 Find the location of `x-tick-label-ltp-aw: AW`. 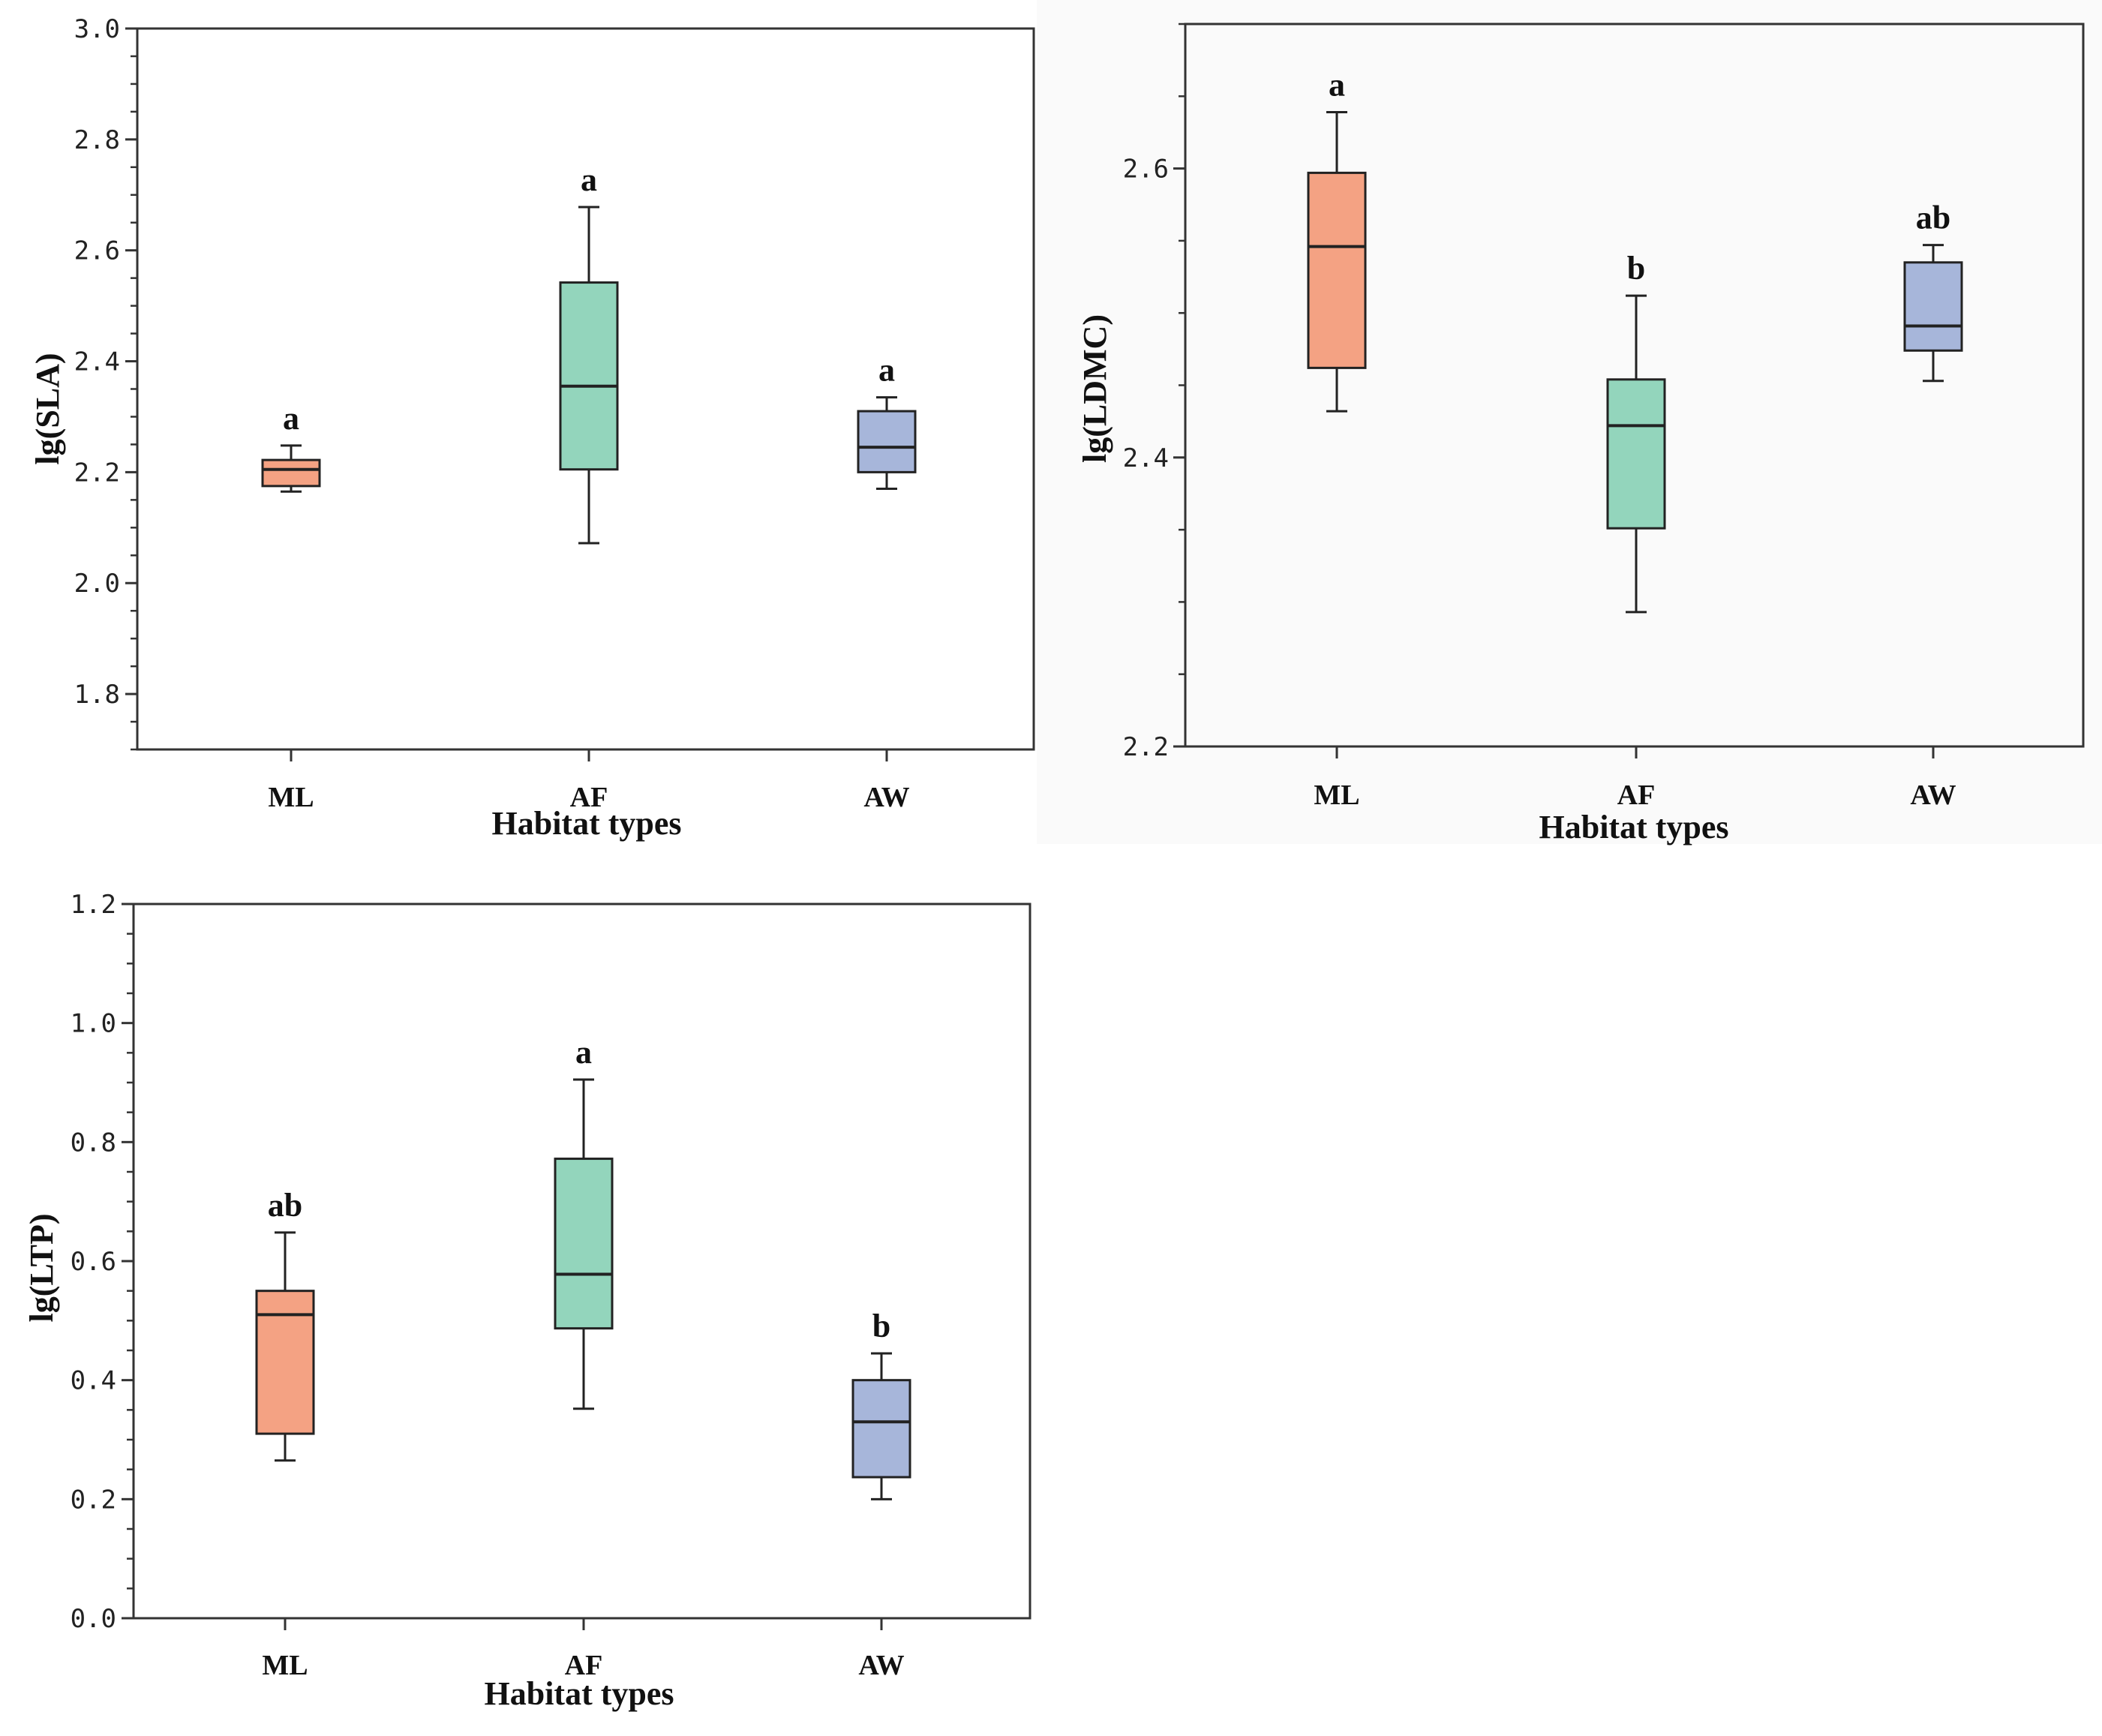

x-tick-label-ltp-aw: AW is located at coordinates (881, 1666).